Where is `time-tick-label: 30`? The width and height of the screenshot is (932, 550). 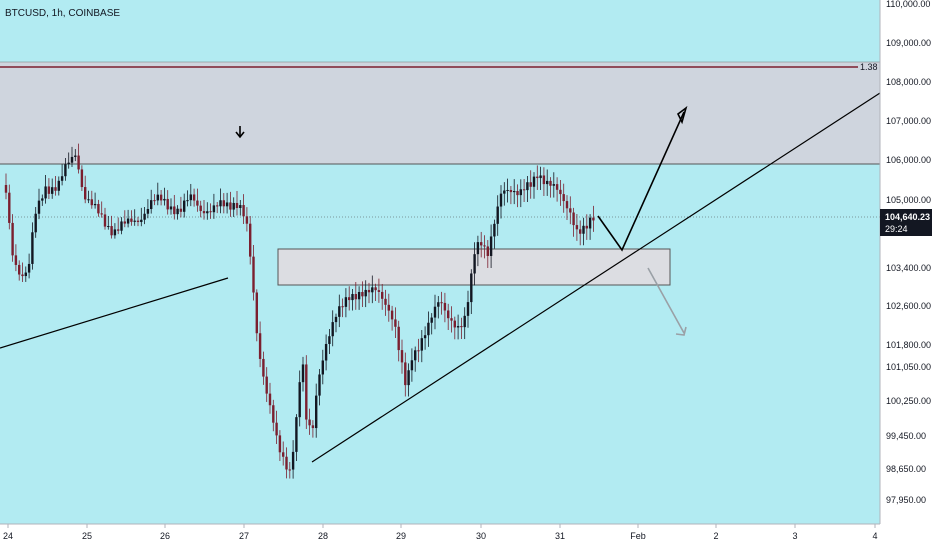 time-tick-label: 30 is located at coordinates (481, 536).